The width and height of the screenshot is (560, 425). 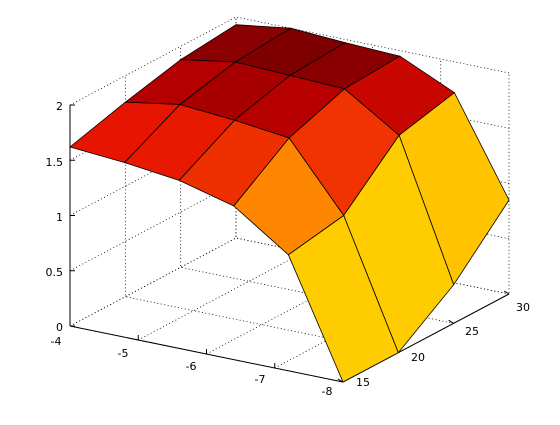 What do you see at coordinates (472, 331) in the screenshot?
I see `y-tick-label: 25` at bounding box center [472, 331].